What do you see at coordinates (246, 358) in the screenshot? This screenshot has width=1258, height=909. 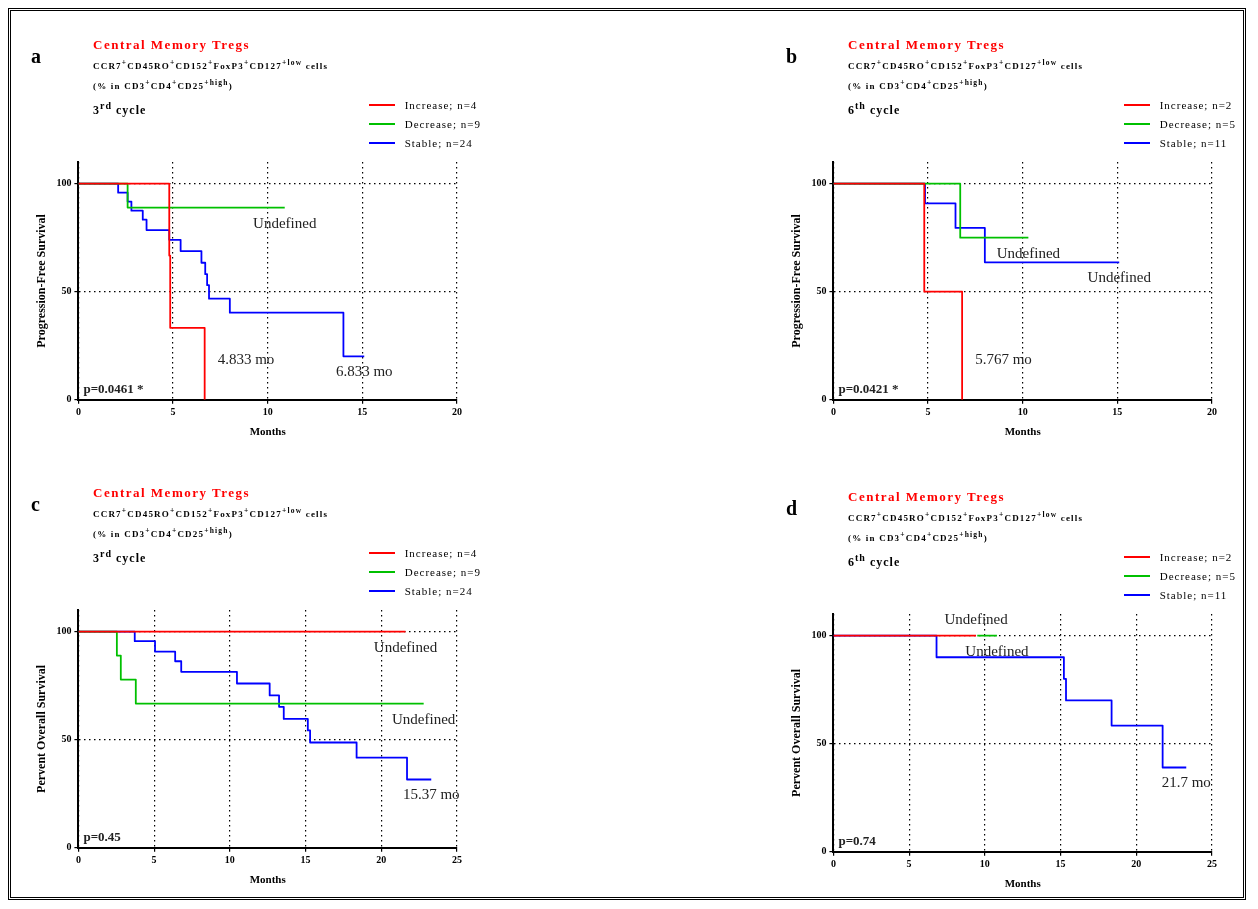 I see `annotation: 4.833 mo` at bounding box center [246, 358].